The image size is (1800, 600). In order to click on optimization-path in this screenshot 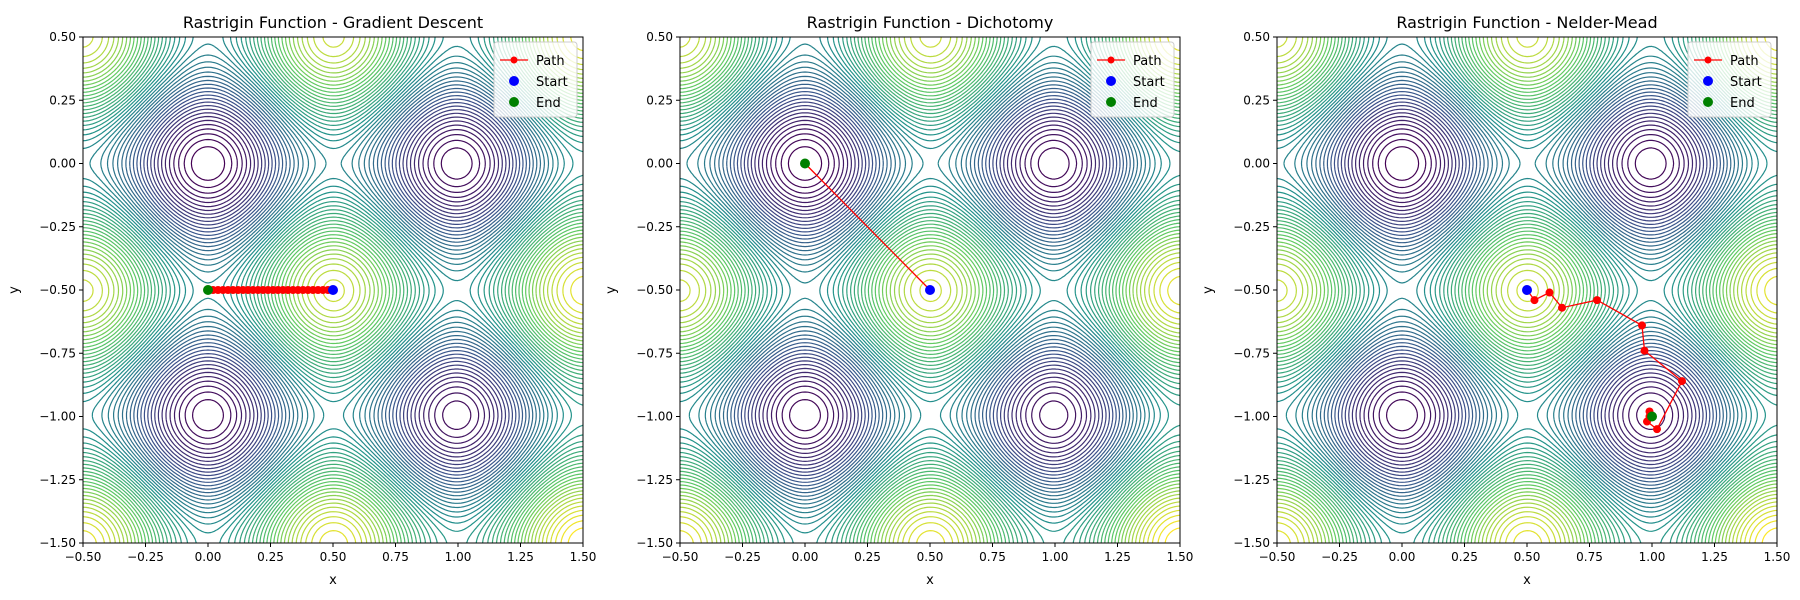, I will do `click(1604, 359)`.